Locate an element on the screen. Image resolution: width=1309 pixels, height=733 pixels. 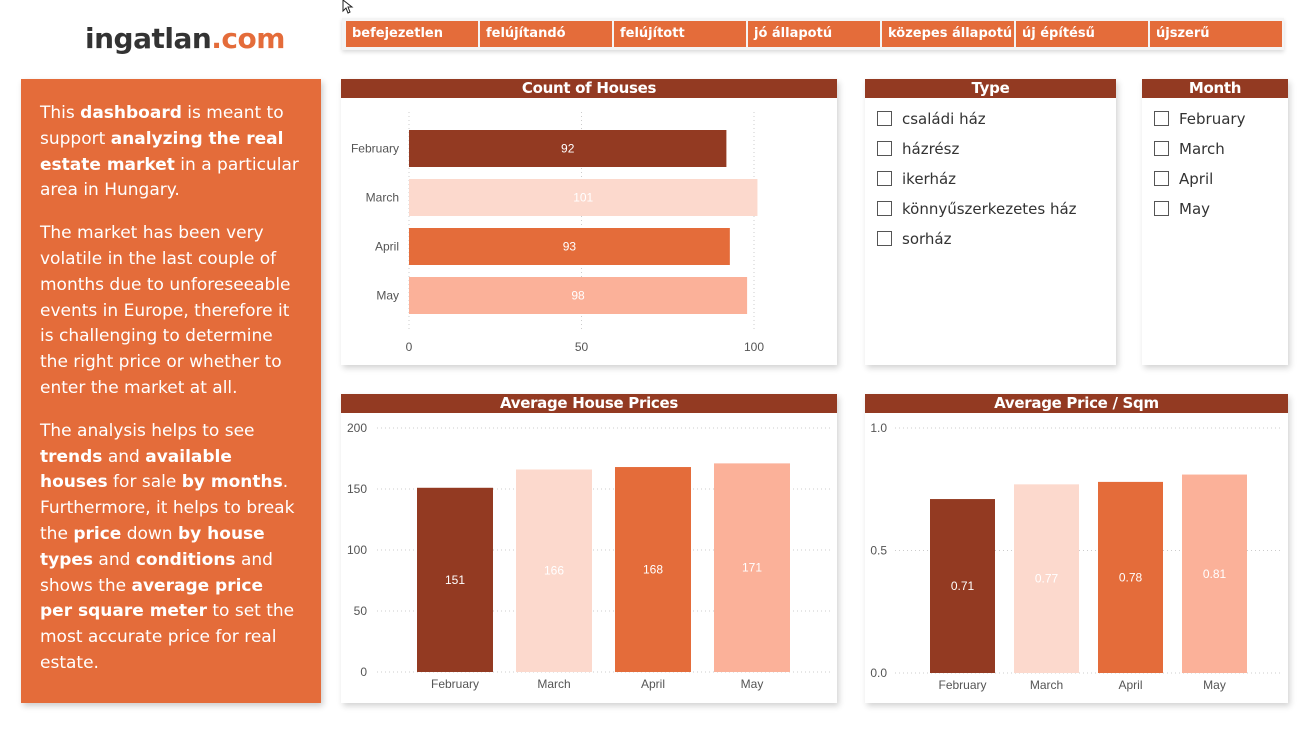
type-slicer-title: Type is located at coordinates (990, 88).